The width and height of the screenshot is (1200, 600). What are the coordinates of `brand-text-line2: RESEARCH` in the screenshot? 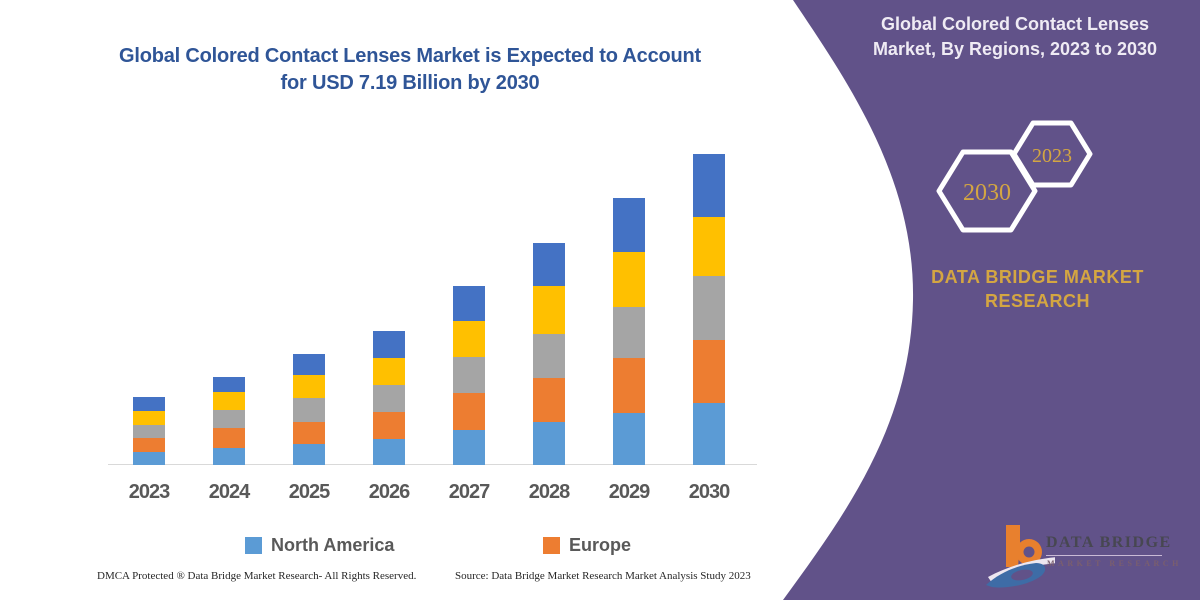 It's located at (1037, 301).